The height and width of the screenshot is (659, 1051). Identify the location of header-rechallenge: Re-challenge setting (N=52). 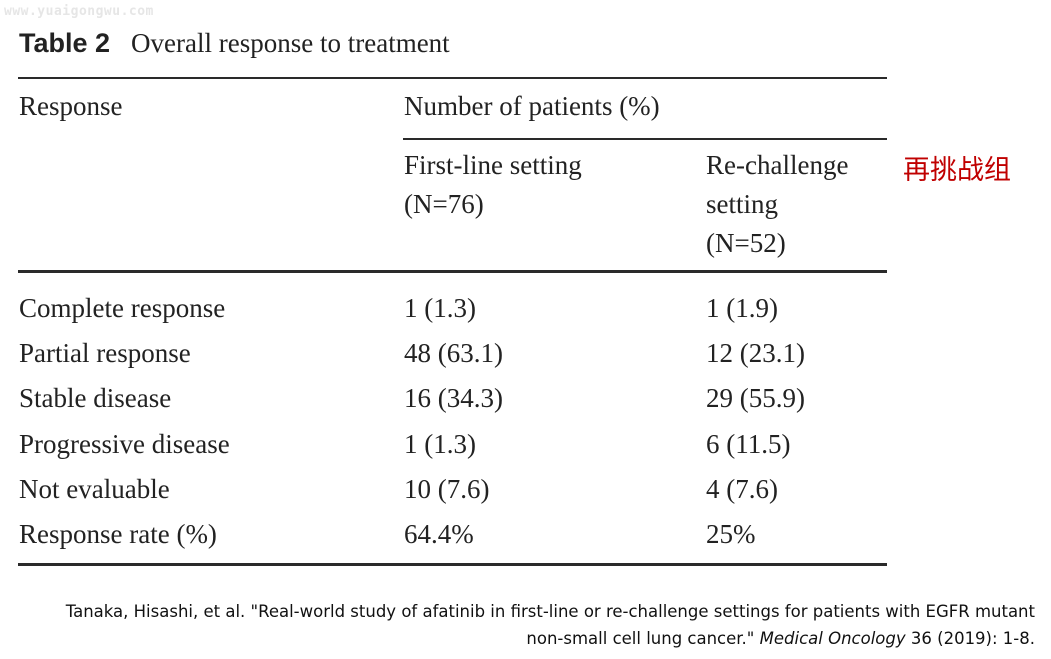
(777, 204).